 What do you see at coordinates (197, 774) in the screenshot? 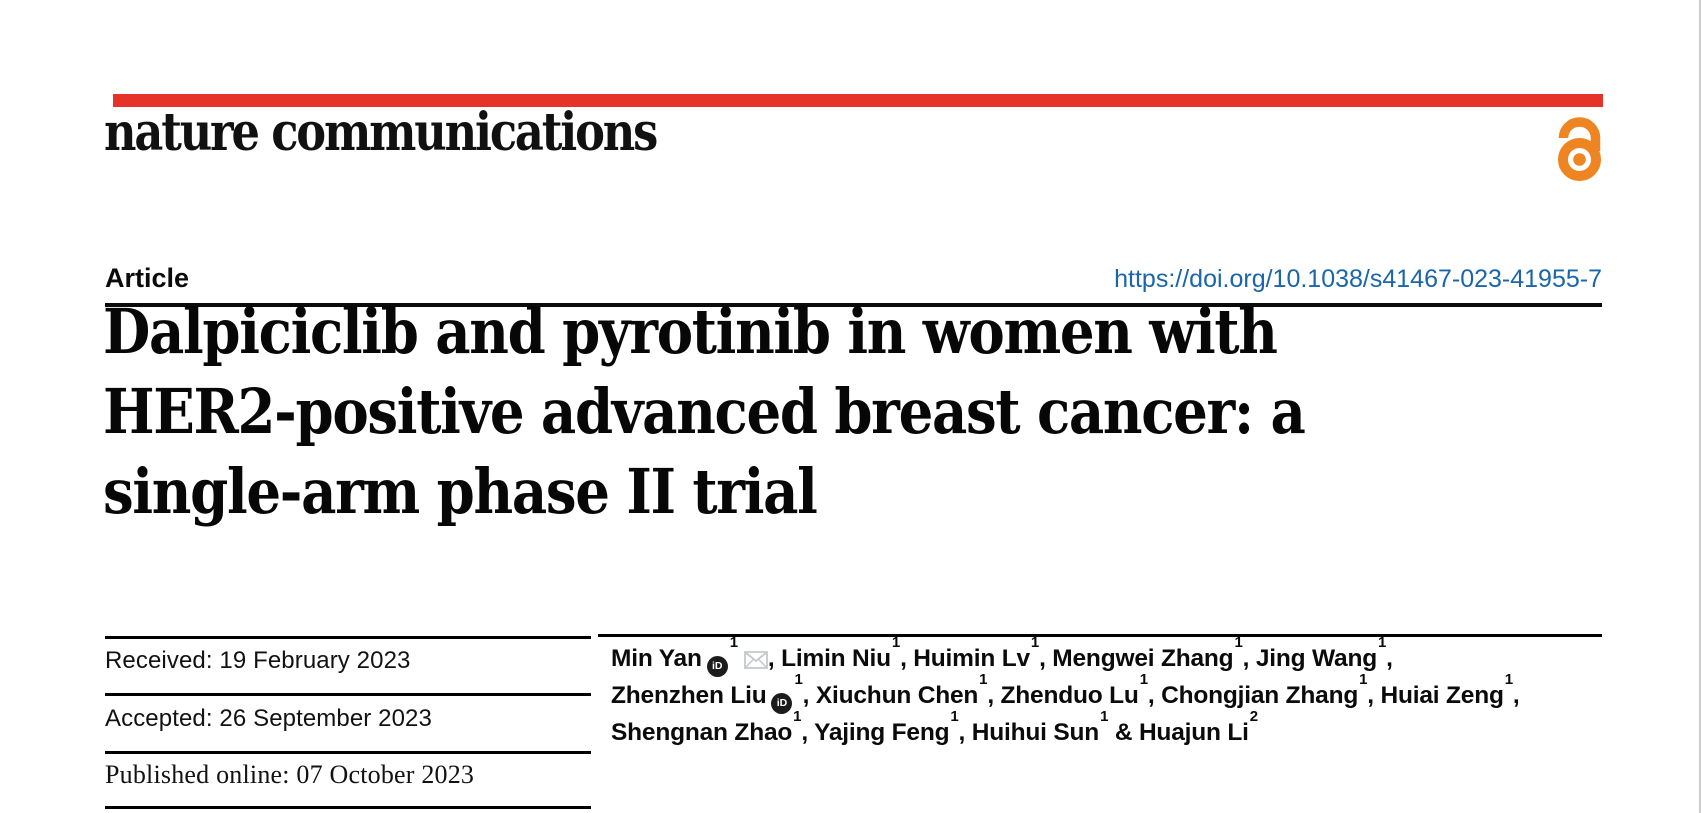
I see `published-label: Published online:` at bounding box center [197, 774].